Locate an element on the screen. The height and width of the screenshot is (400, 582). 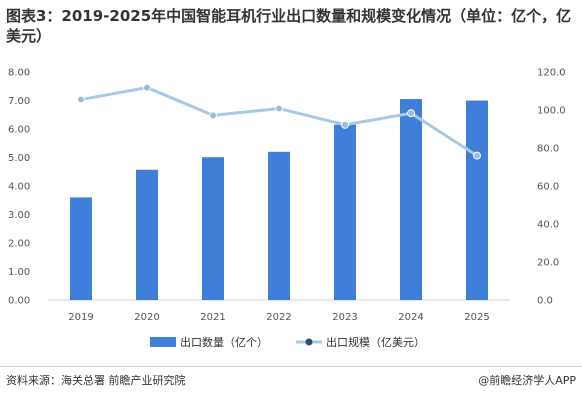
legend-label-bar: 出口数量（亿个） is located at coordinates (224, 342).